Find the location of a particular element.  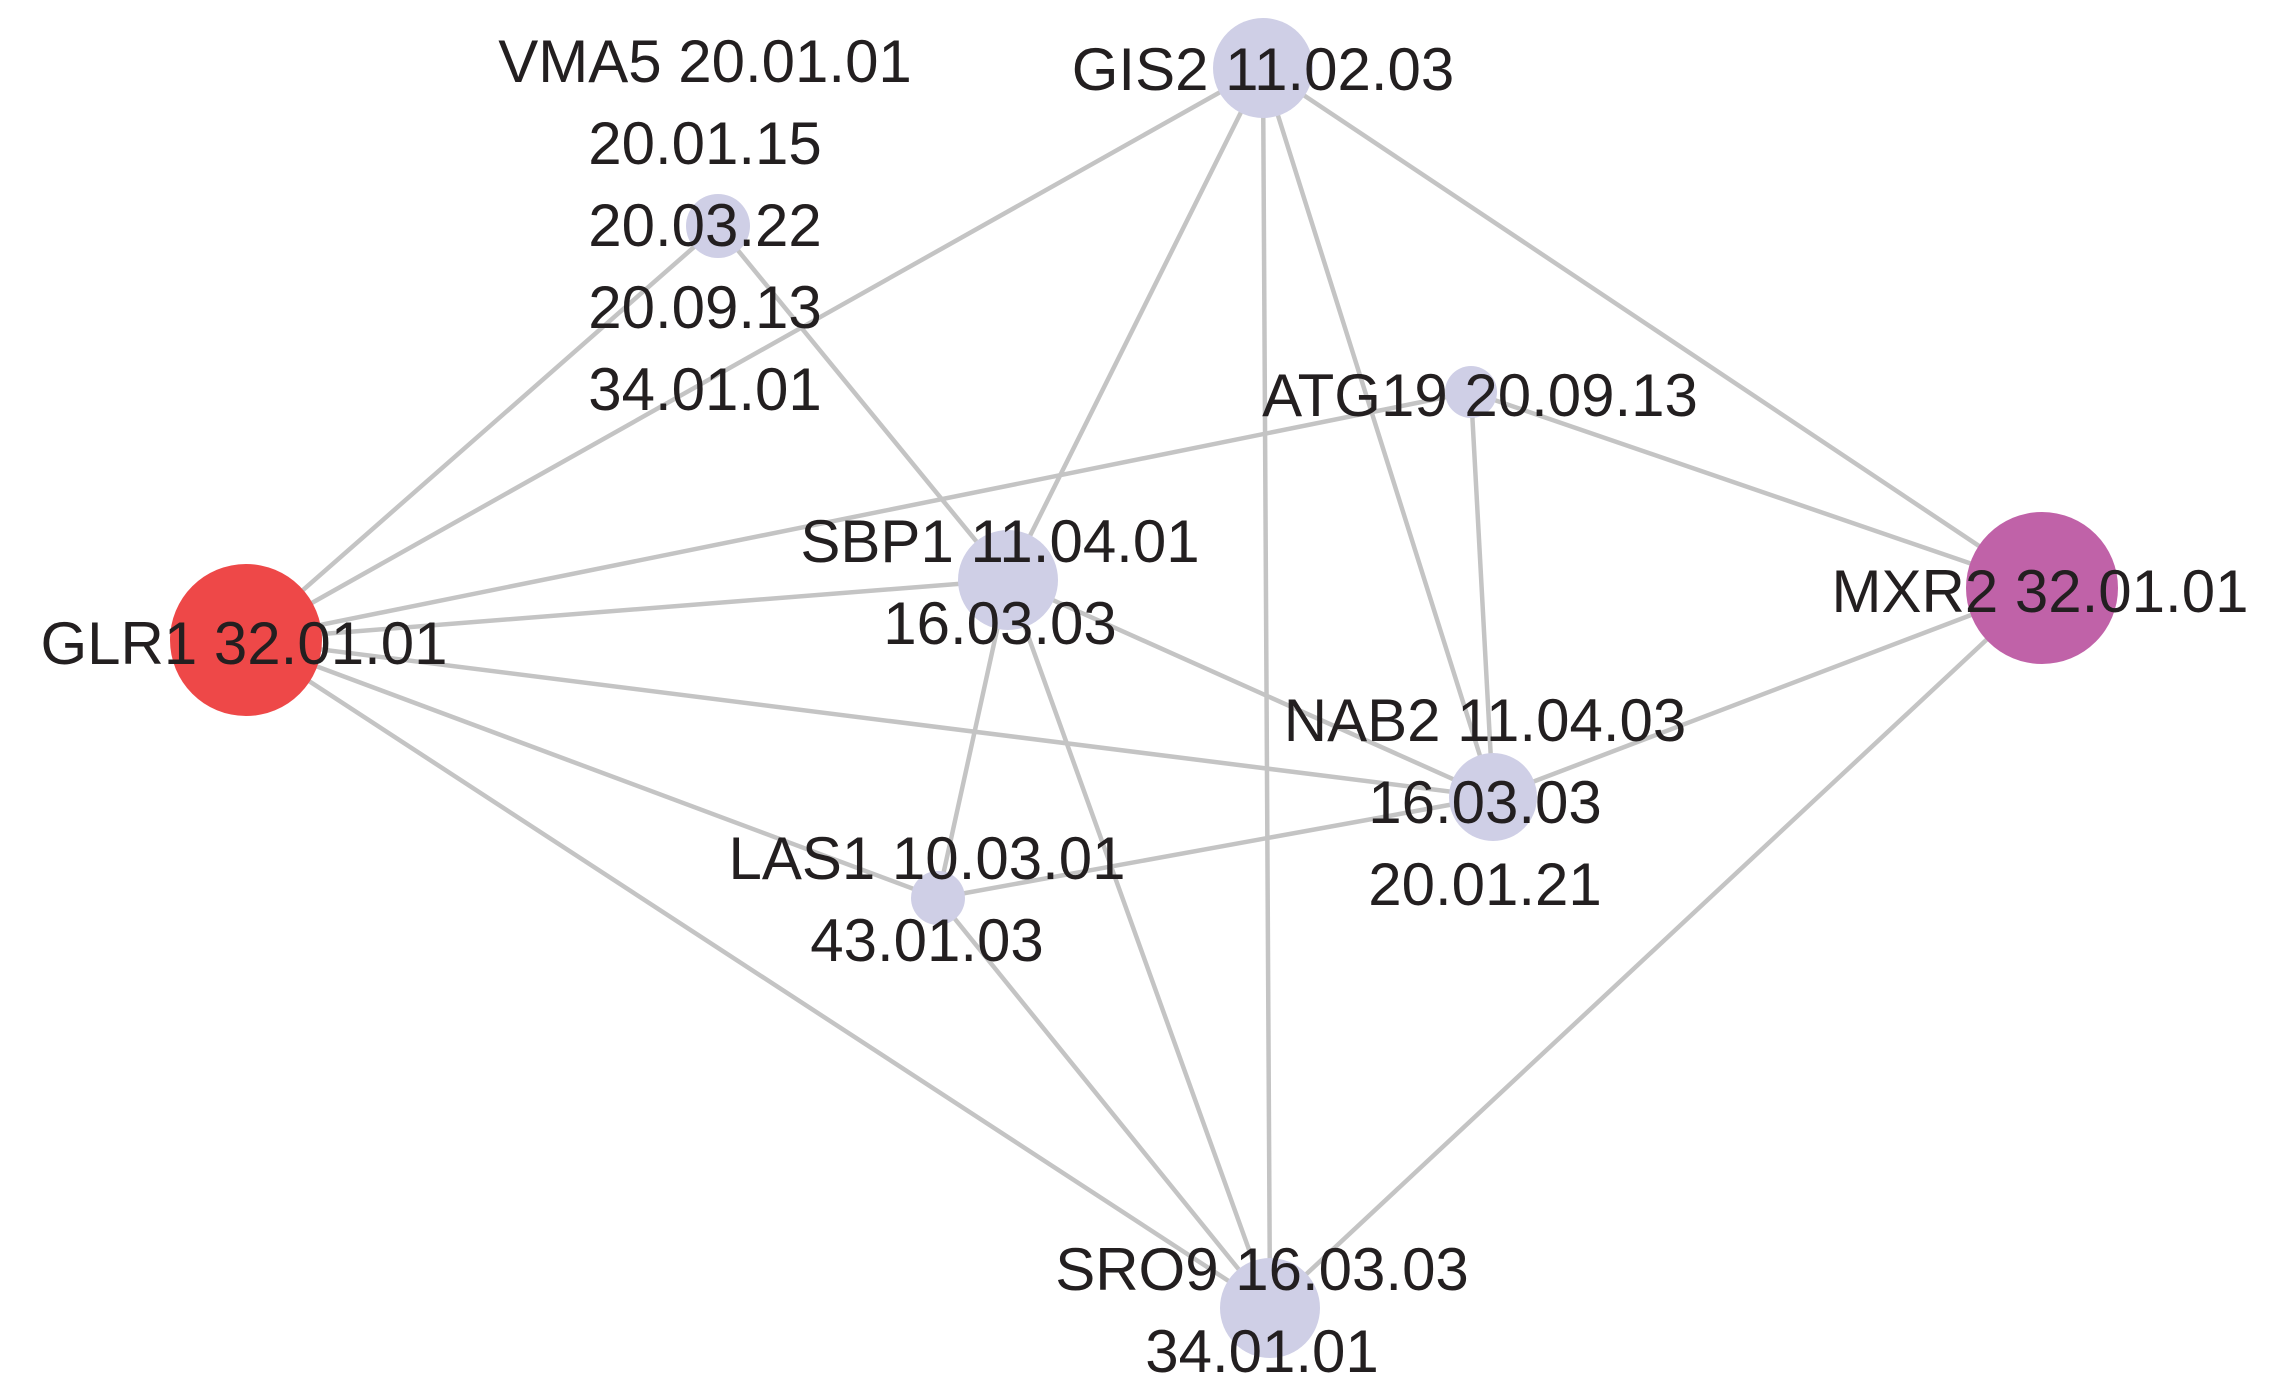

node-label-line: SBP1 11.04.01 is located at coordinates (999, 541).